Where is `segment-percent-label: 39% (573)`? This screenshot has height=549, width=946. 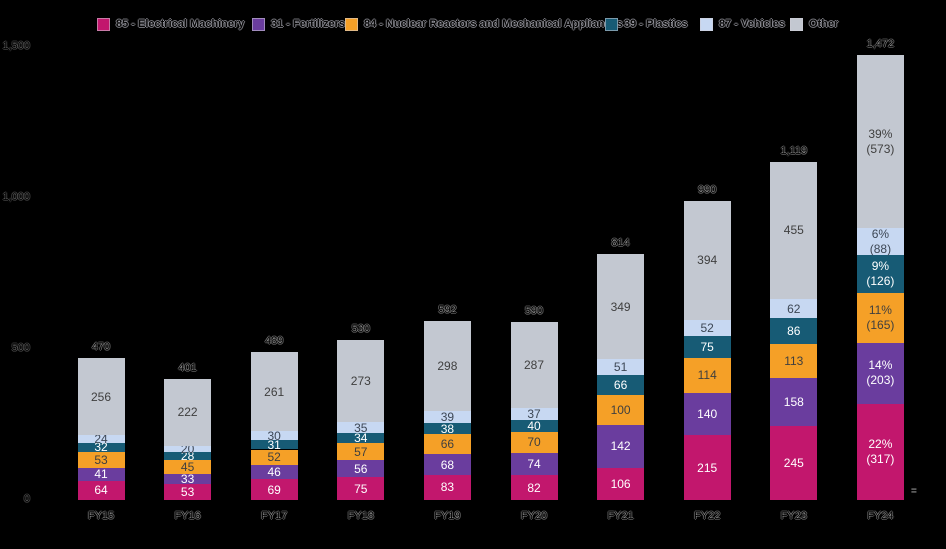
segment-percent-label: 39% (573) is located at coordinates (880, 141).